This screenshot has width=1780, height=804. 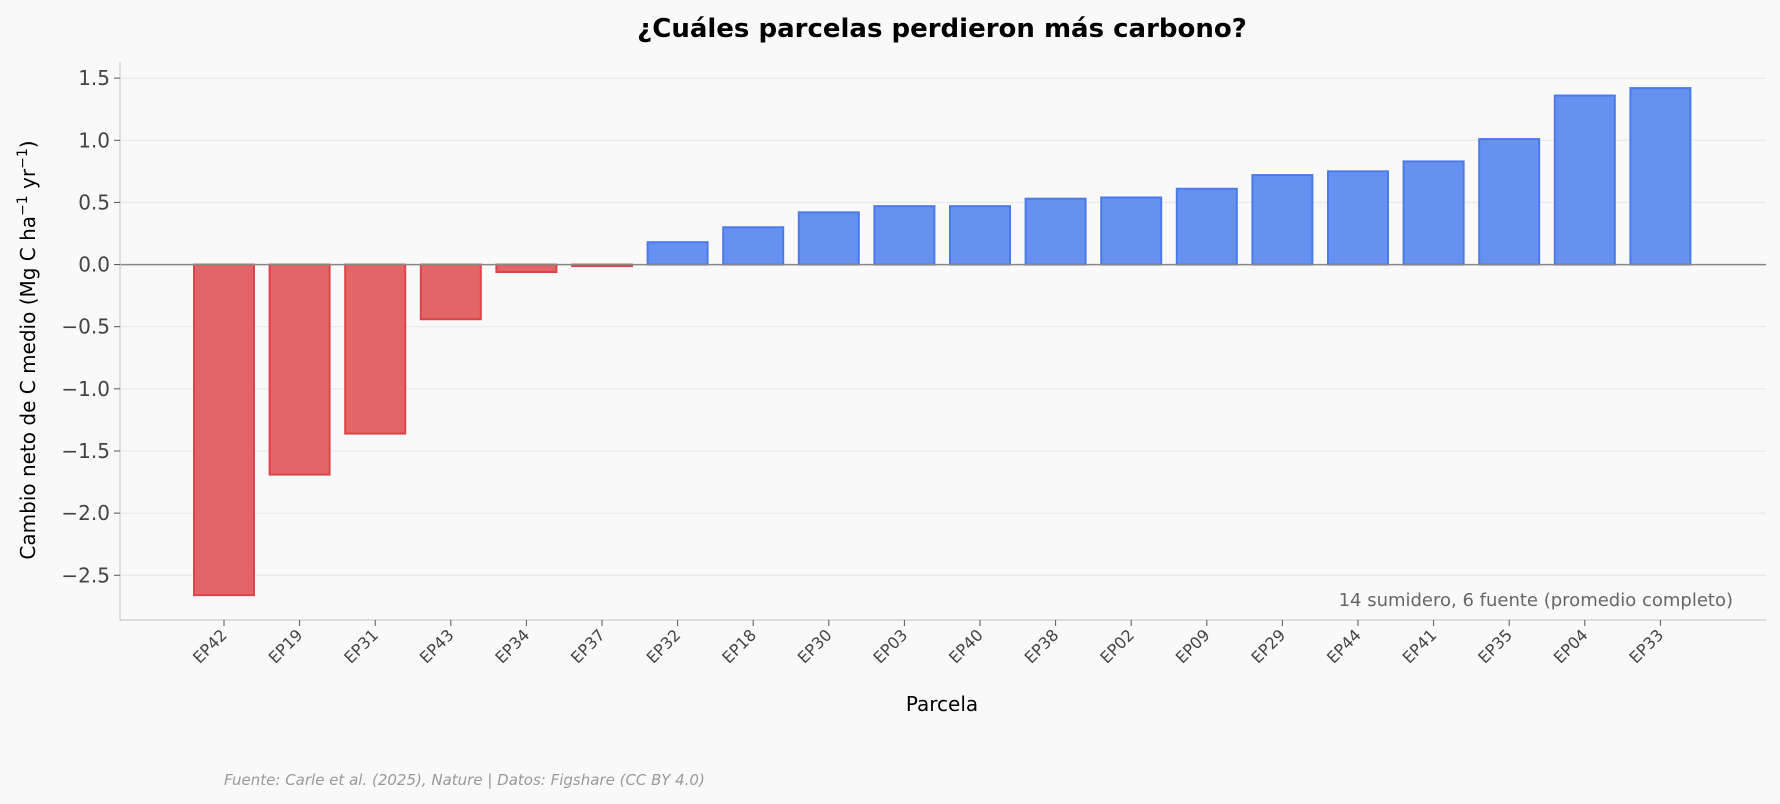 I want to click on y-axis-ticks: 1.5 1.0 0.5 0.0 −0.5 −1.0 −1.5 −2.0 −2.5, so click(x=90, y=326).